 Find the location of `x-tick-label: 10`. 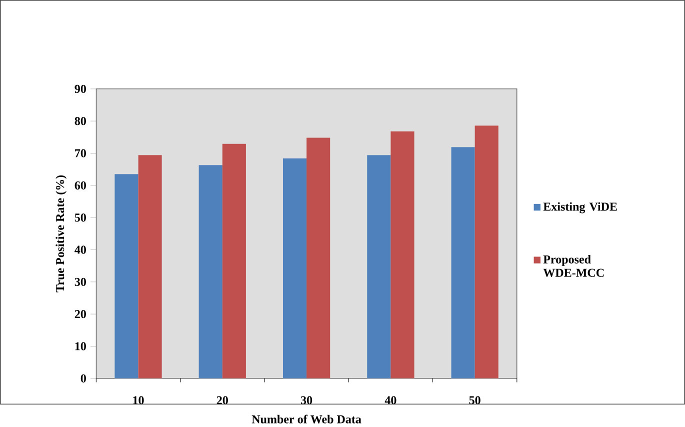

x-tick-label: 10 is located at coordinates (138, 400).